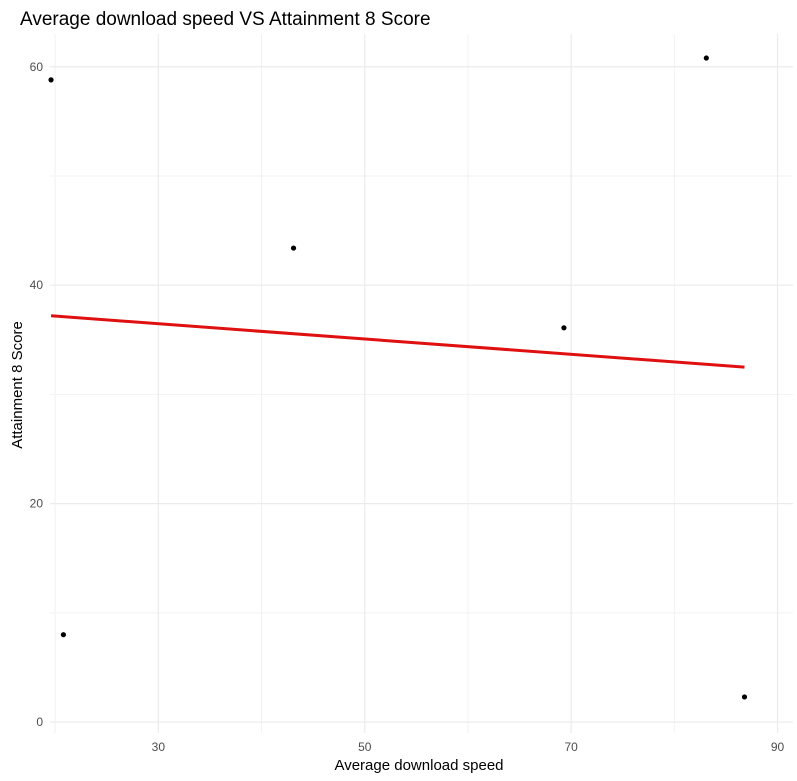 This screenshot has height=781, width=797. What do you see at coordinates (159, 747) in the screenshot?
I see `x-tick-label: 30` at bounding box center [159, 747].